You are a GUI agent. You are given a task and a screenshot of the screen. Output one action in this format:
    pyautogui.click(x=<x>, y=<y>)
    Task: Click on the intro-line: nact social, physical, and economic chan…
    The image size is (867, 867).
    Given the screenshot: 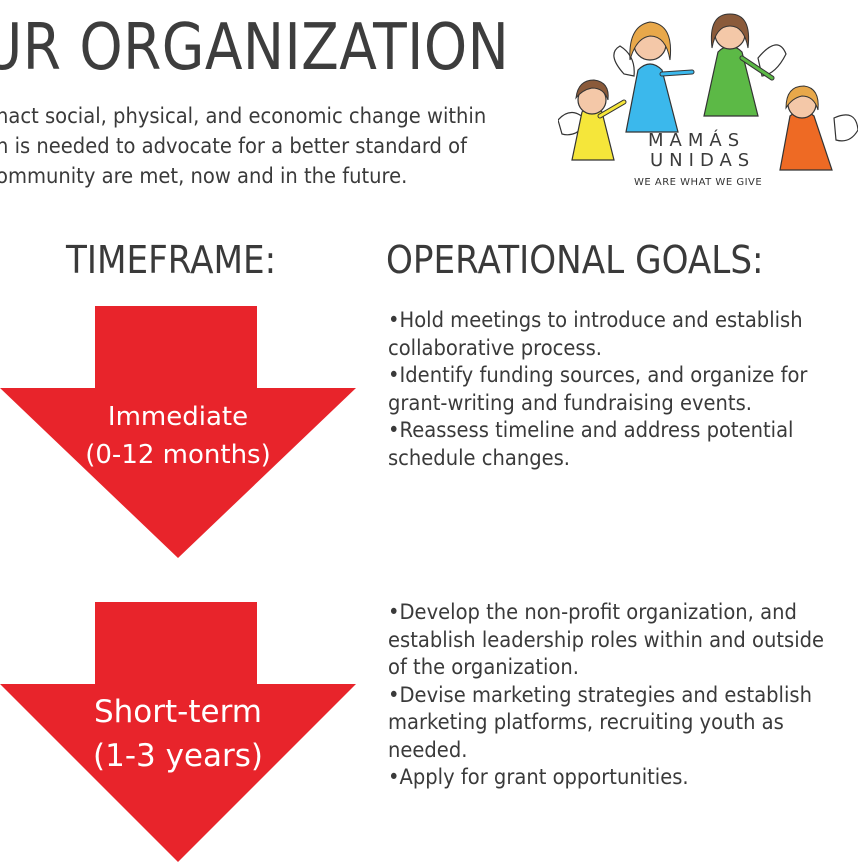 What is the action you would take?
    pyautogui.click(x=243, y=116)
    